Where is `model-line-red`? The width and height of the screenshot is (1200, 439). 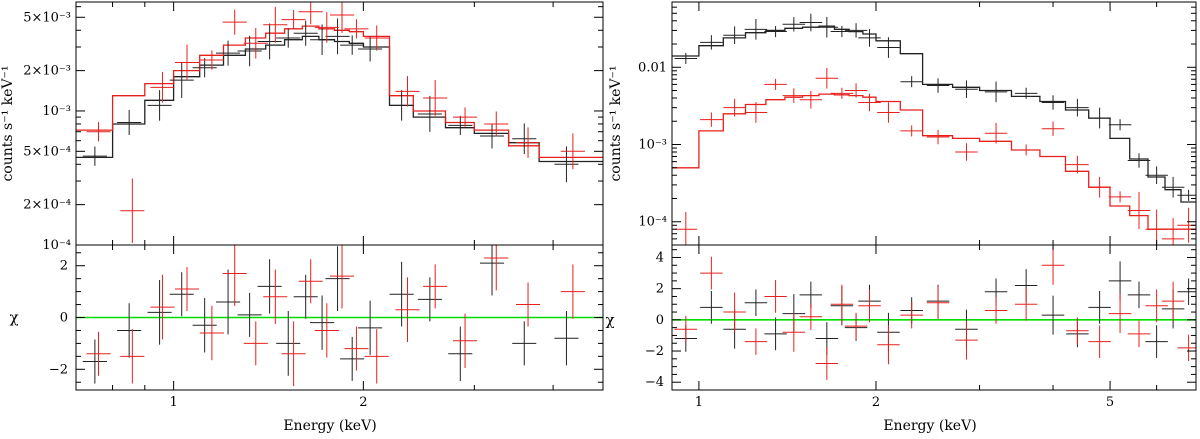 model-line-red is located at coordinates (934, 161).